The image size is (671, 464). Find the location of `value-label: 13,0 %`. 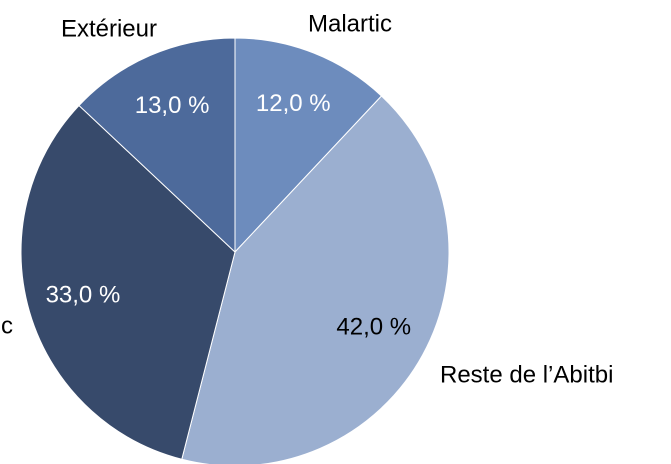

value-label: 13,0 % is located at coordinates (172, 105).